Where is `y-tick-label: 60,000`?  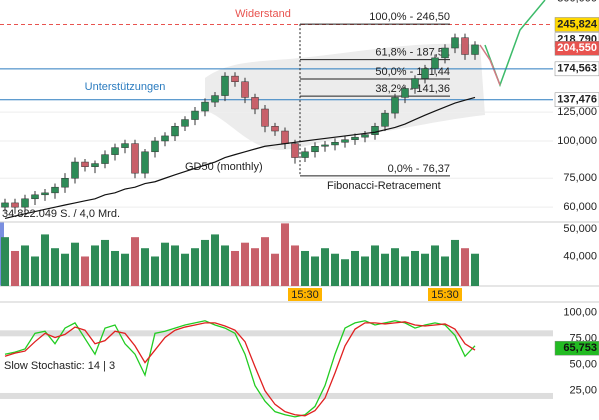
y-tick-label: 60,000 is located at coordinates (580, 207).